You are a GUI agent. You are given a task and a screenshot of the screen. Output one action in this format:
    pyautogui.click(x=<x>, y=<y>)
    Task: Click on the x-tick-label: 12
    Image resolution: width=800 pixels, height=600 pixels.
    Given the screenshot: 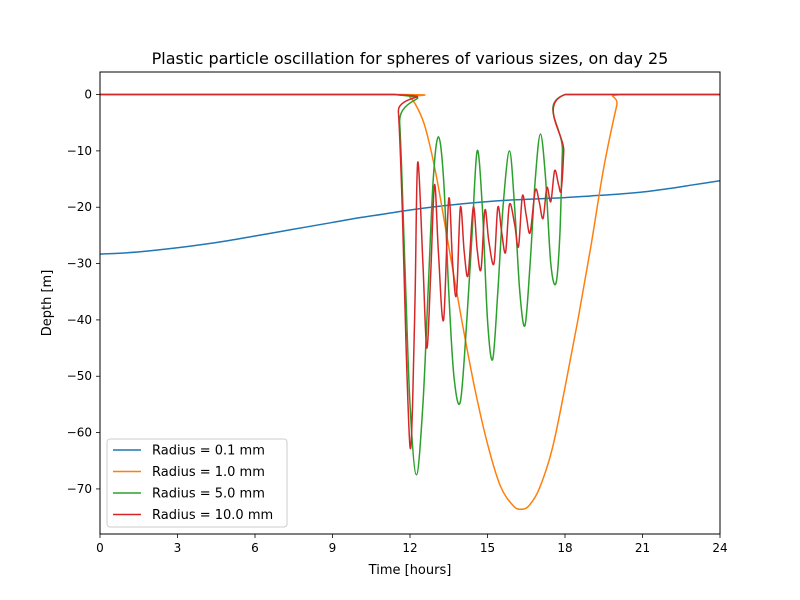 What is the action you would take?
    pyautogui.click(x=409, y=548)
    